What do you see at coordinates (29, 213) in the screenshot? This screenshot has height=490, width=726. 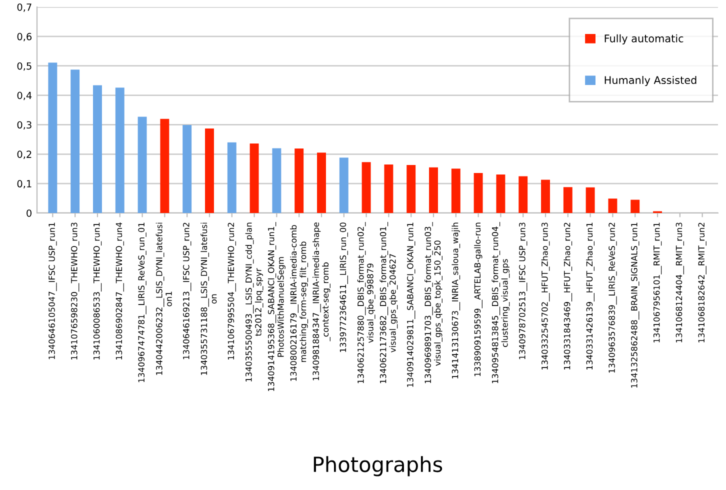 I see `y-tick-label: 0` at bounding box center [29, 213].